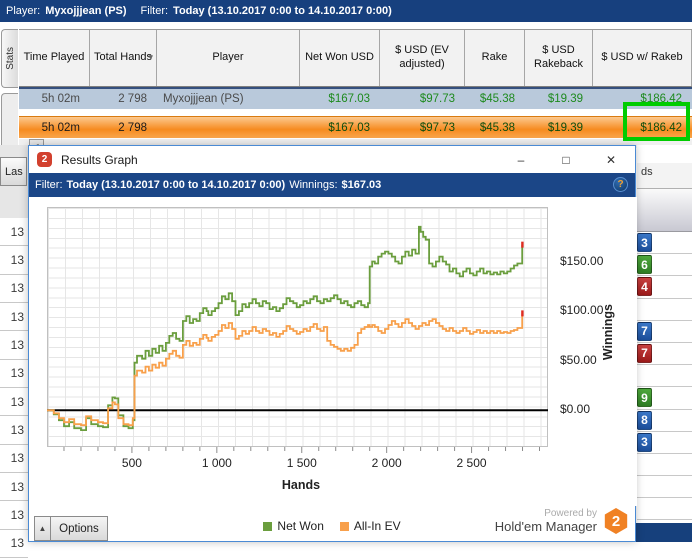  Describe the element at coordinates (582, 310) in the screenshot. I see `y-tick-label: $100.00` at that location.